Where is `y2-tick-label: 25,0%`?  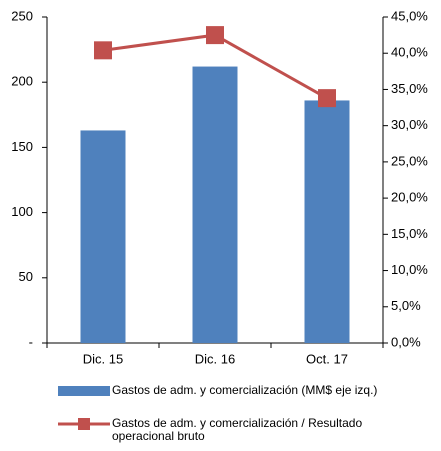 y2-tick-label: 25,0% is located at coordinates (409, 160).